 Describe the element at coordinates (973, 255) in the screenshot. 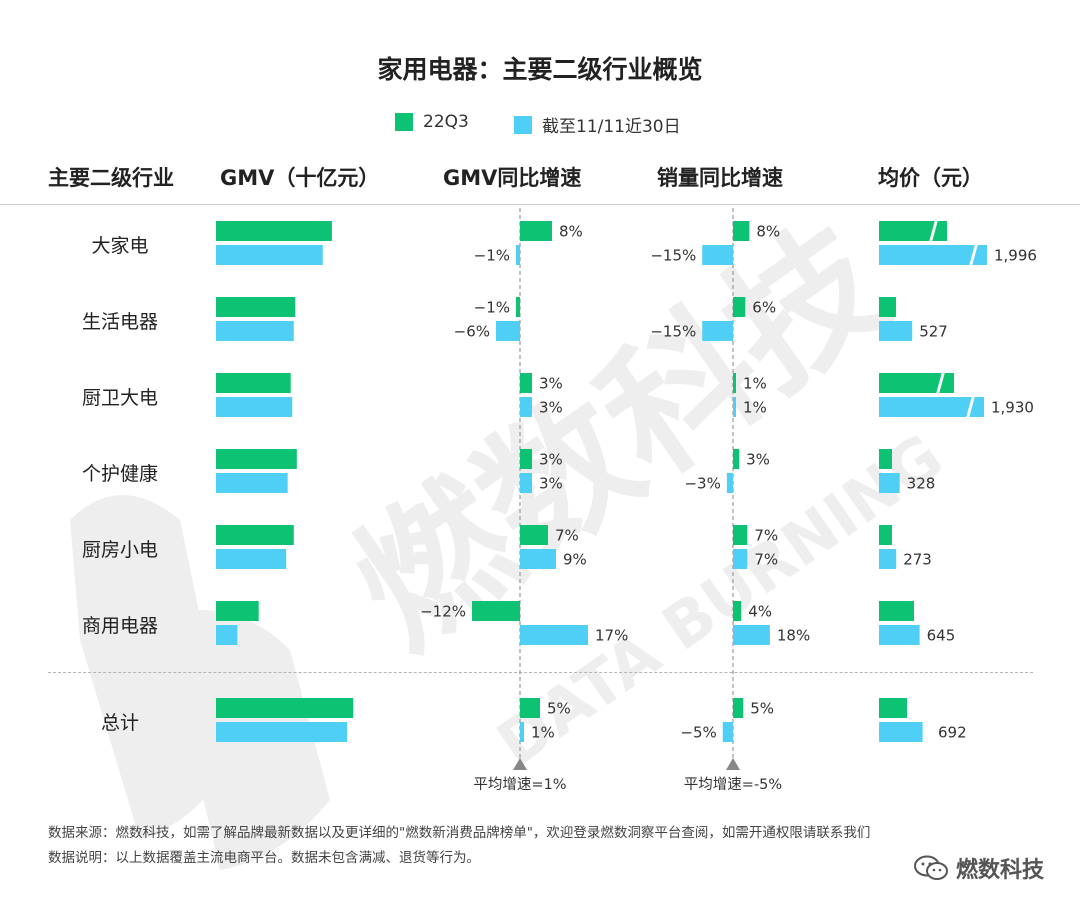

I see `axis-break` at that location.